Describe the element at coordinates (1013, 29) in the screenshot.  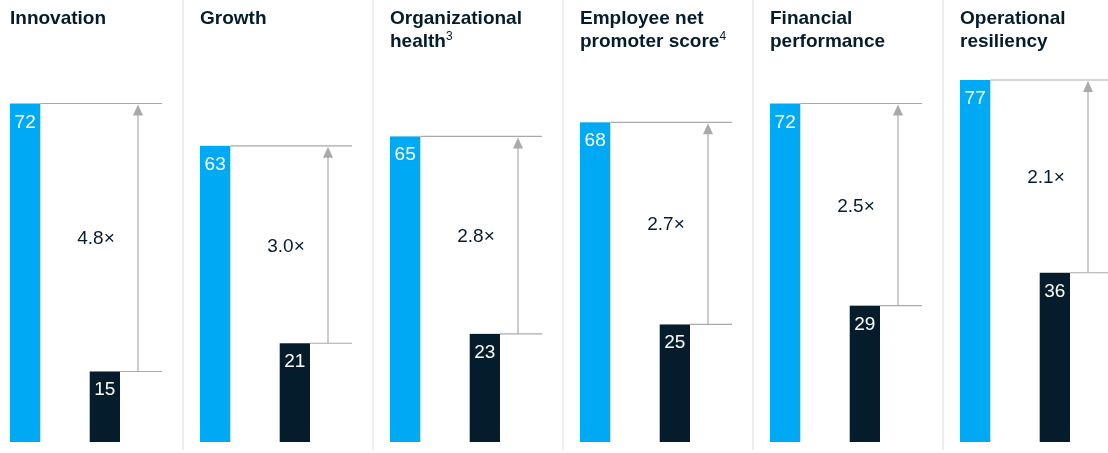
I see `chart-title: Operational resiliency` at that location.